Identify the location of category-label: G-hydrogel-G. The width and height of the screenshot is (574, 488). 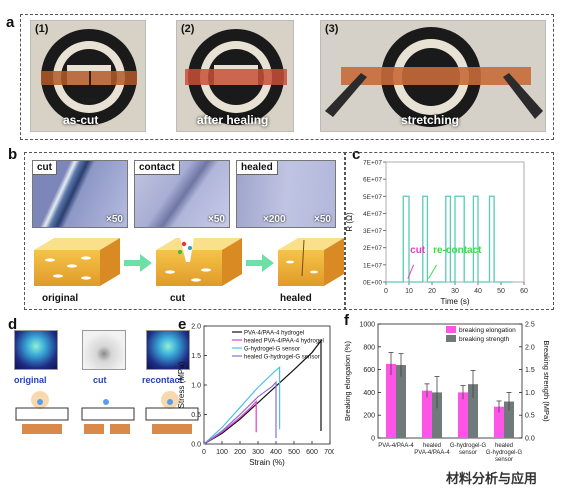
(468, 446).